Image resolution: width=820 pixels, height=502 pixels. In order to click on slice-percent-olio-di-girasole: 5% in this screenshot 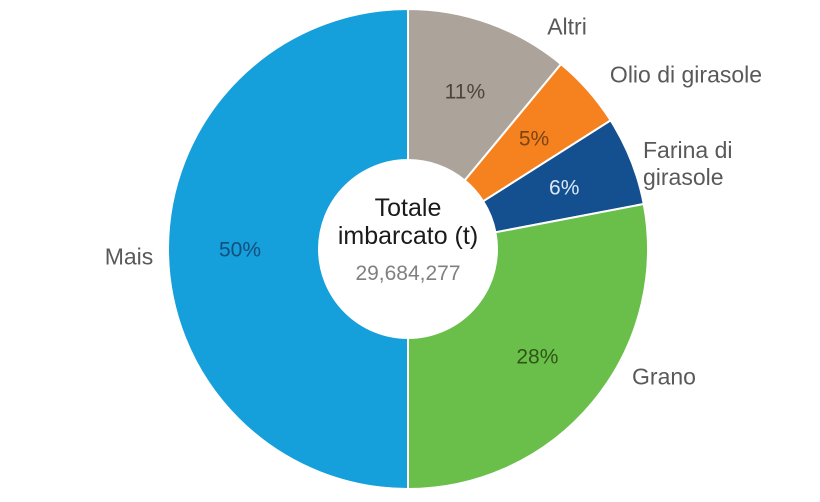, I will do `click(534, 138)`.